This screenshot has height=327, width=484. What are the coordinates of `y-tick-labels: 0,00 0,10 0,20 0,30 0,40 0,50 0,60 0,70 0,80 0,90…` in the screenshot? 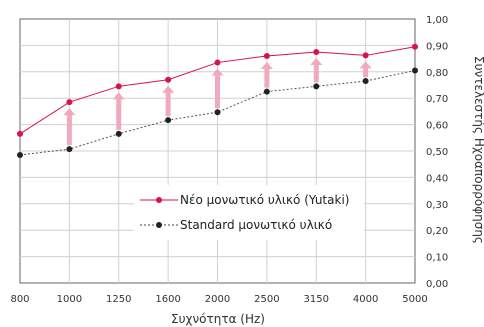 It's located at (437, 152).